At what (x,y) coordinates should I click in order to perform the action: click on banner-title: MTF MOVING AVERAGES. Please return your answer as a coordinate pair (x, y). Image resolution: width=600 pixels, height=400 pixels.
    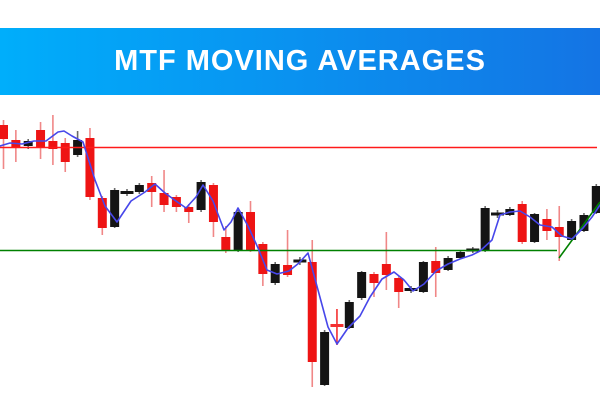
    Looking at the image, I should click on (300, 61).